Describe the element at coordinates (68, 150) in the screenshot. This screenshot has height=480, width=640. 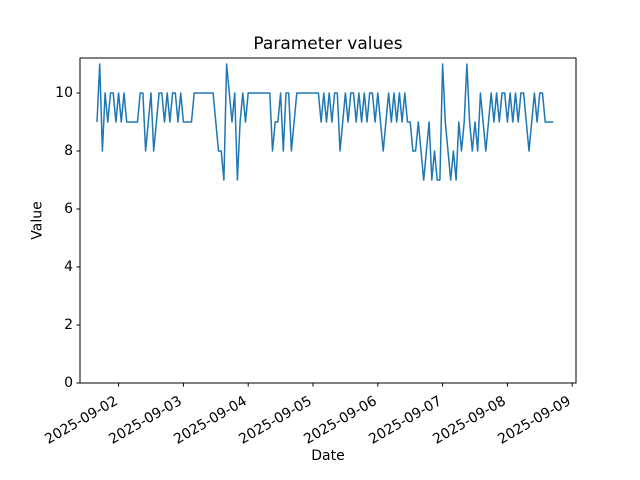
I see `y-tick-label: 8` at that location.